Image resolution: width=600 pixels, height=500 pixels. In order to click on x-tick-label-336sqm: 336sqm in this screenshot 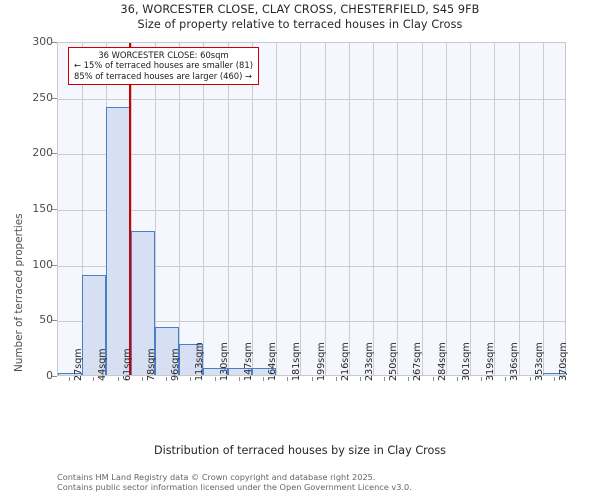, I will do `click(515, 361)`.